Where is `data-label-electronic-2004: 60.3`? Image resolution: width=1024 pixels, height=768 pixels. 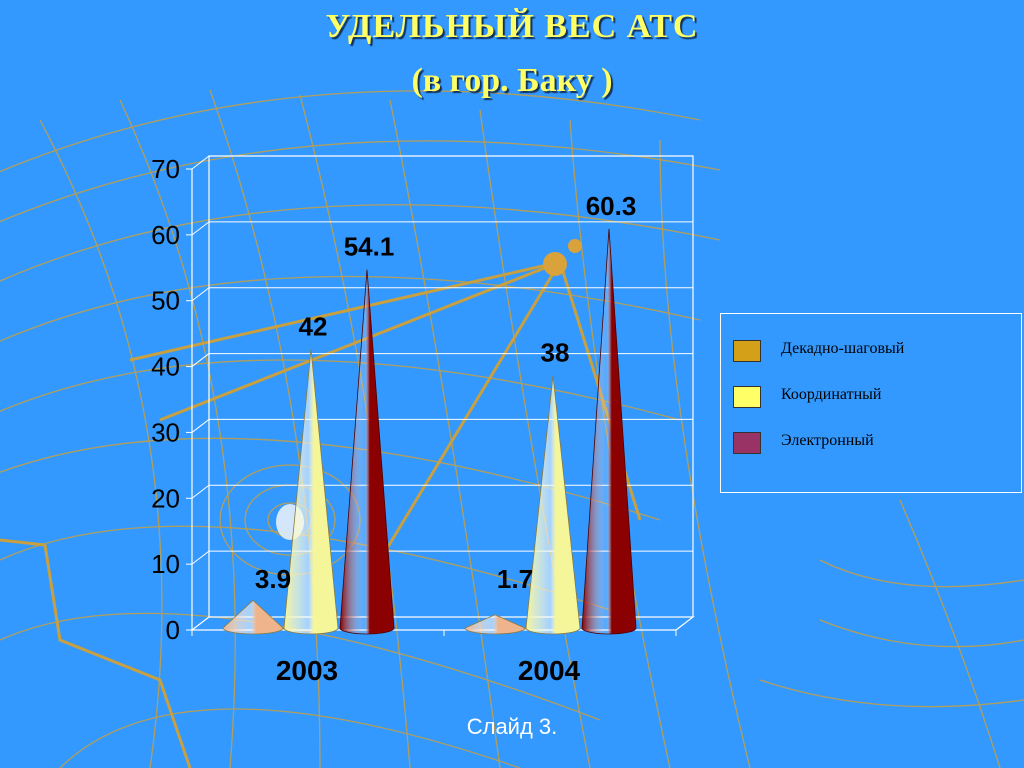
data-label-electronic-2004: 60.3 is located at coordinates (611, 206).